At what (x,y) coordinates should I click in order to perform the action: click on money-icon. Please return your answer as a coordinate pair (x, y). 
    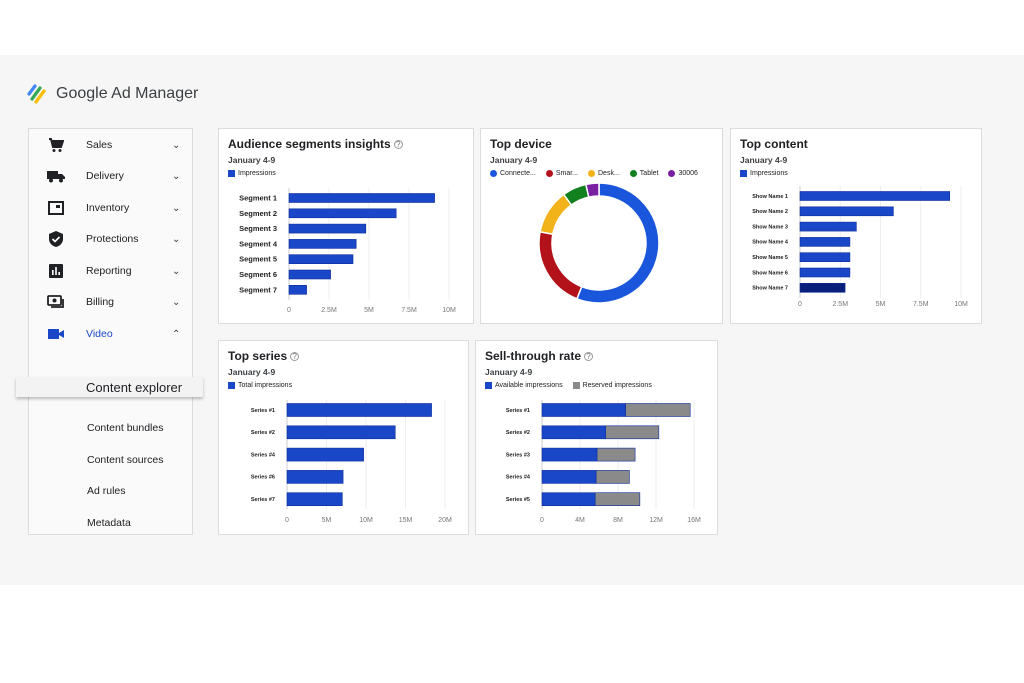
    Looking at the image, I should click on (56, 302).